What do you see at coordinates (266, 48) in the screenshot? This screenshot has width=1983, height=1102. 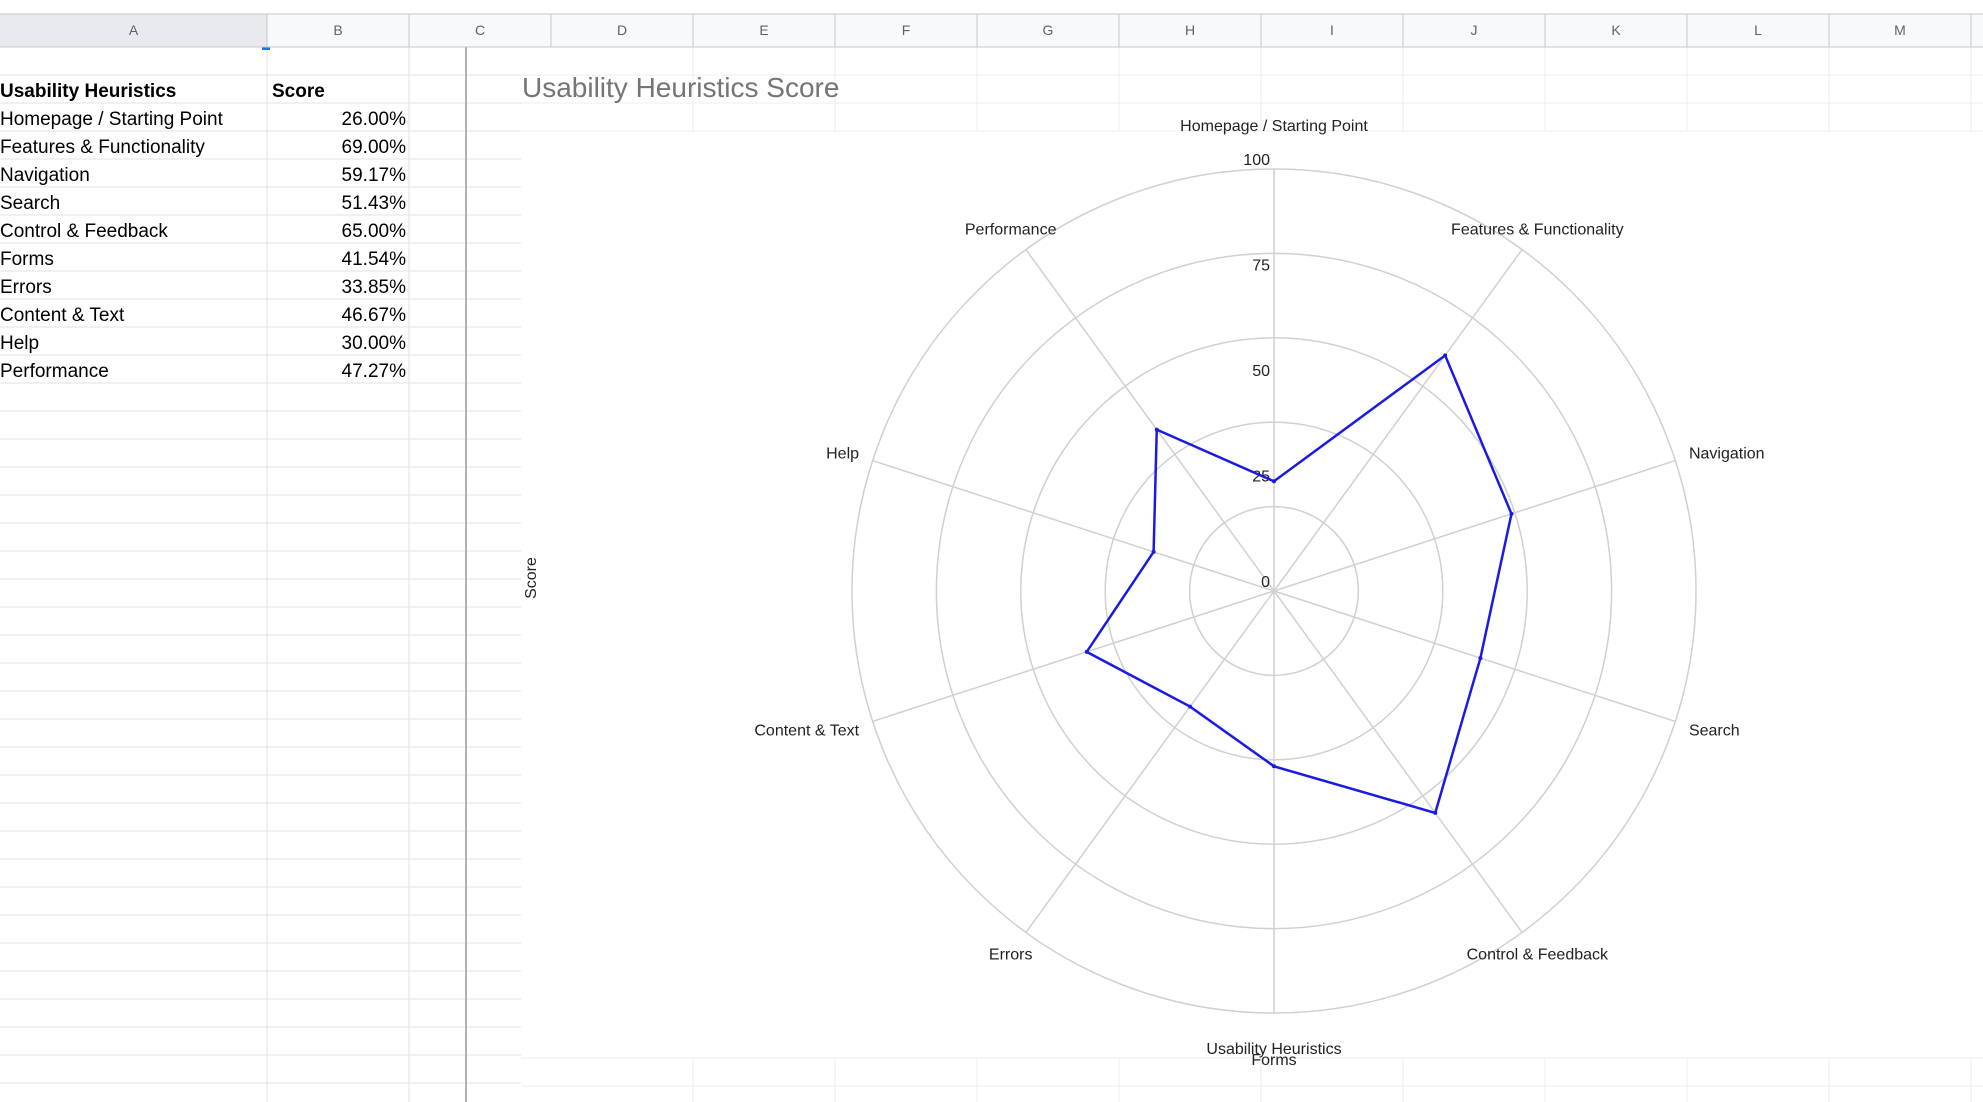 I see `active-cell-marker` at bounding box center [266, 48].